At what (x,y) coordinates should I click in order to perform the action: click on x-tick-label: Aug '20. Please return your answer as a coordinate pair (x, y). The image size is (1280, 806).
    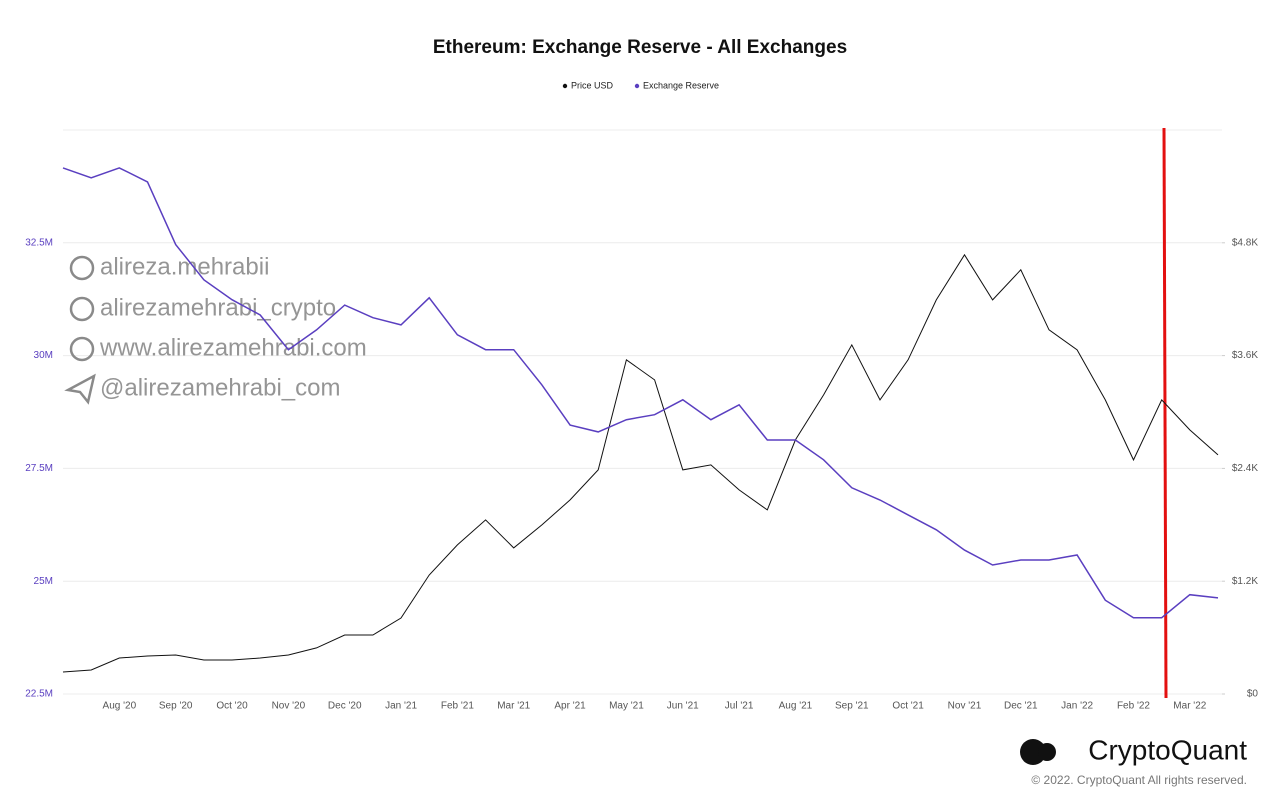
    Looking at the image, I should click on (120, 706).